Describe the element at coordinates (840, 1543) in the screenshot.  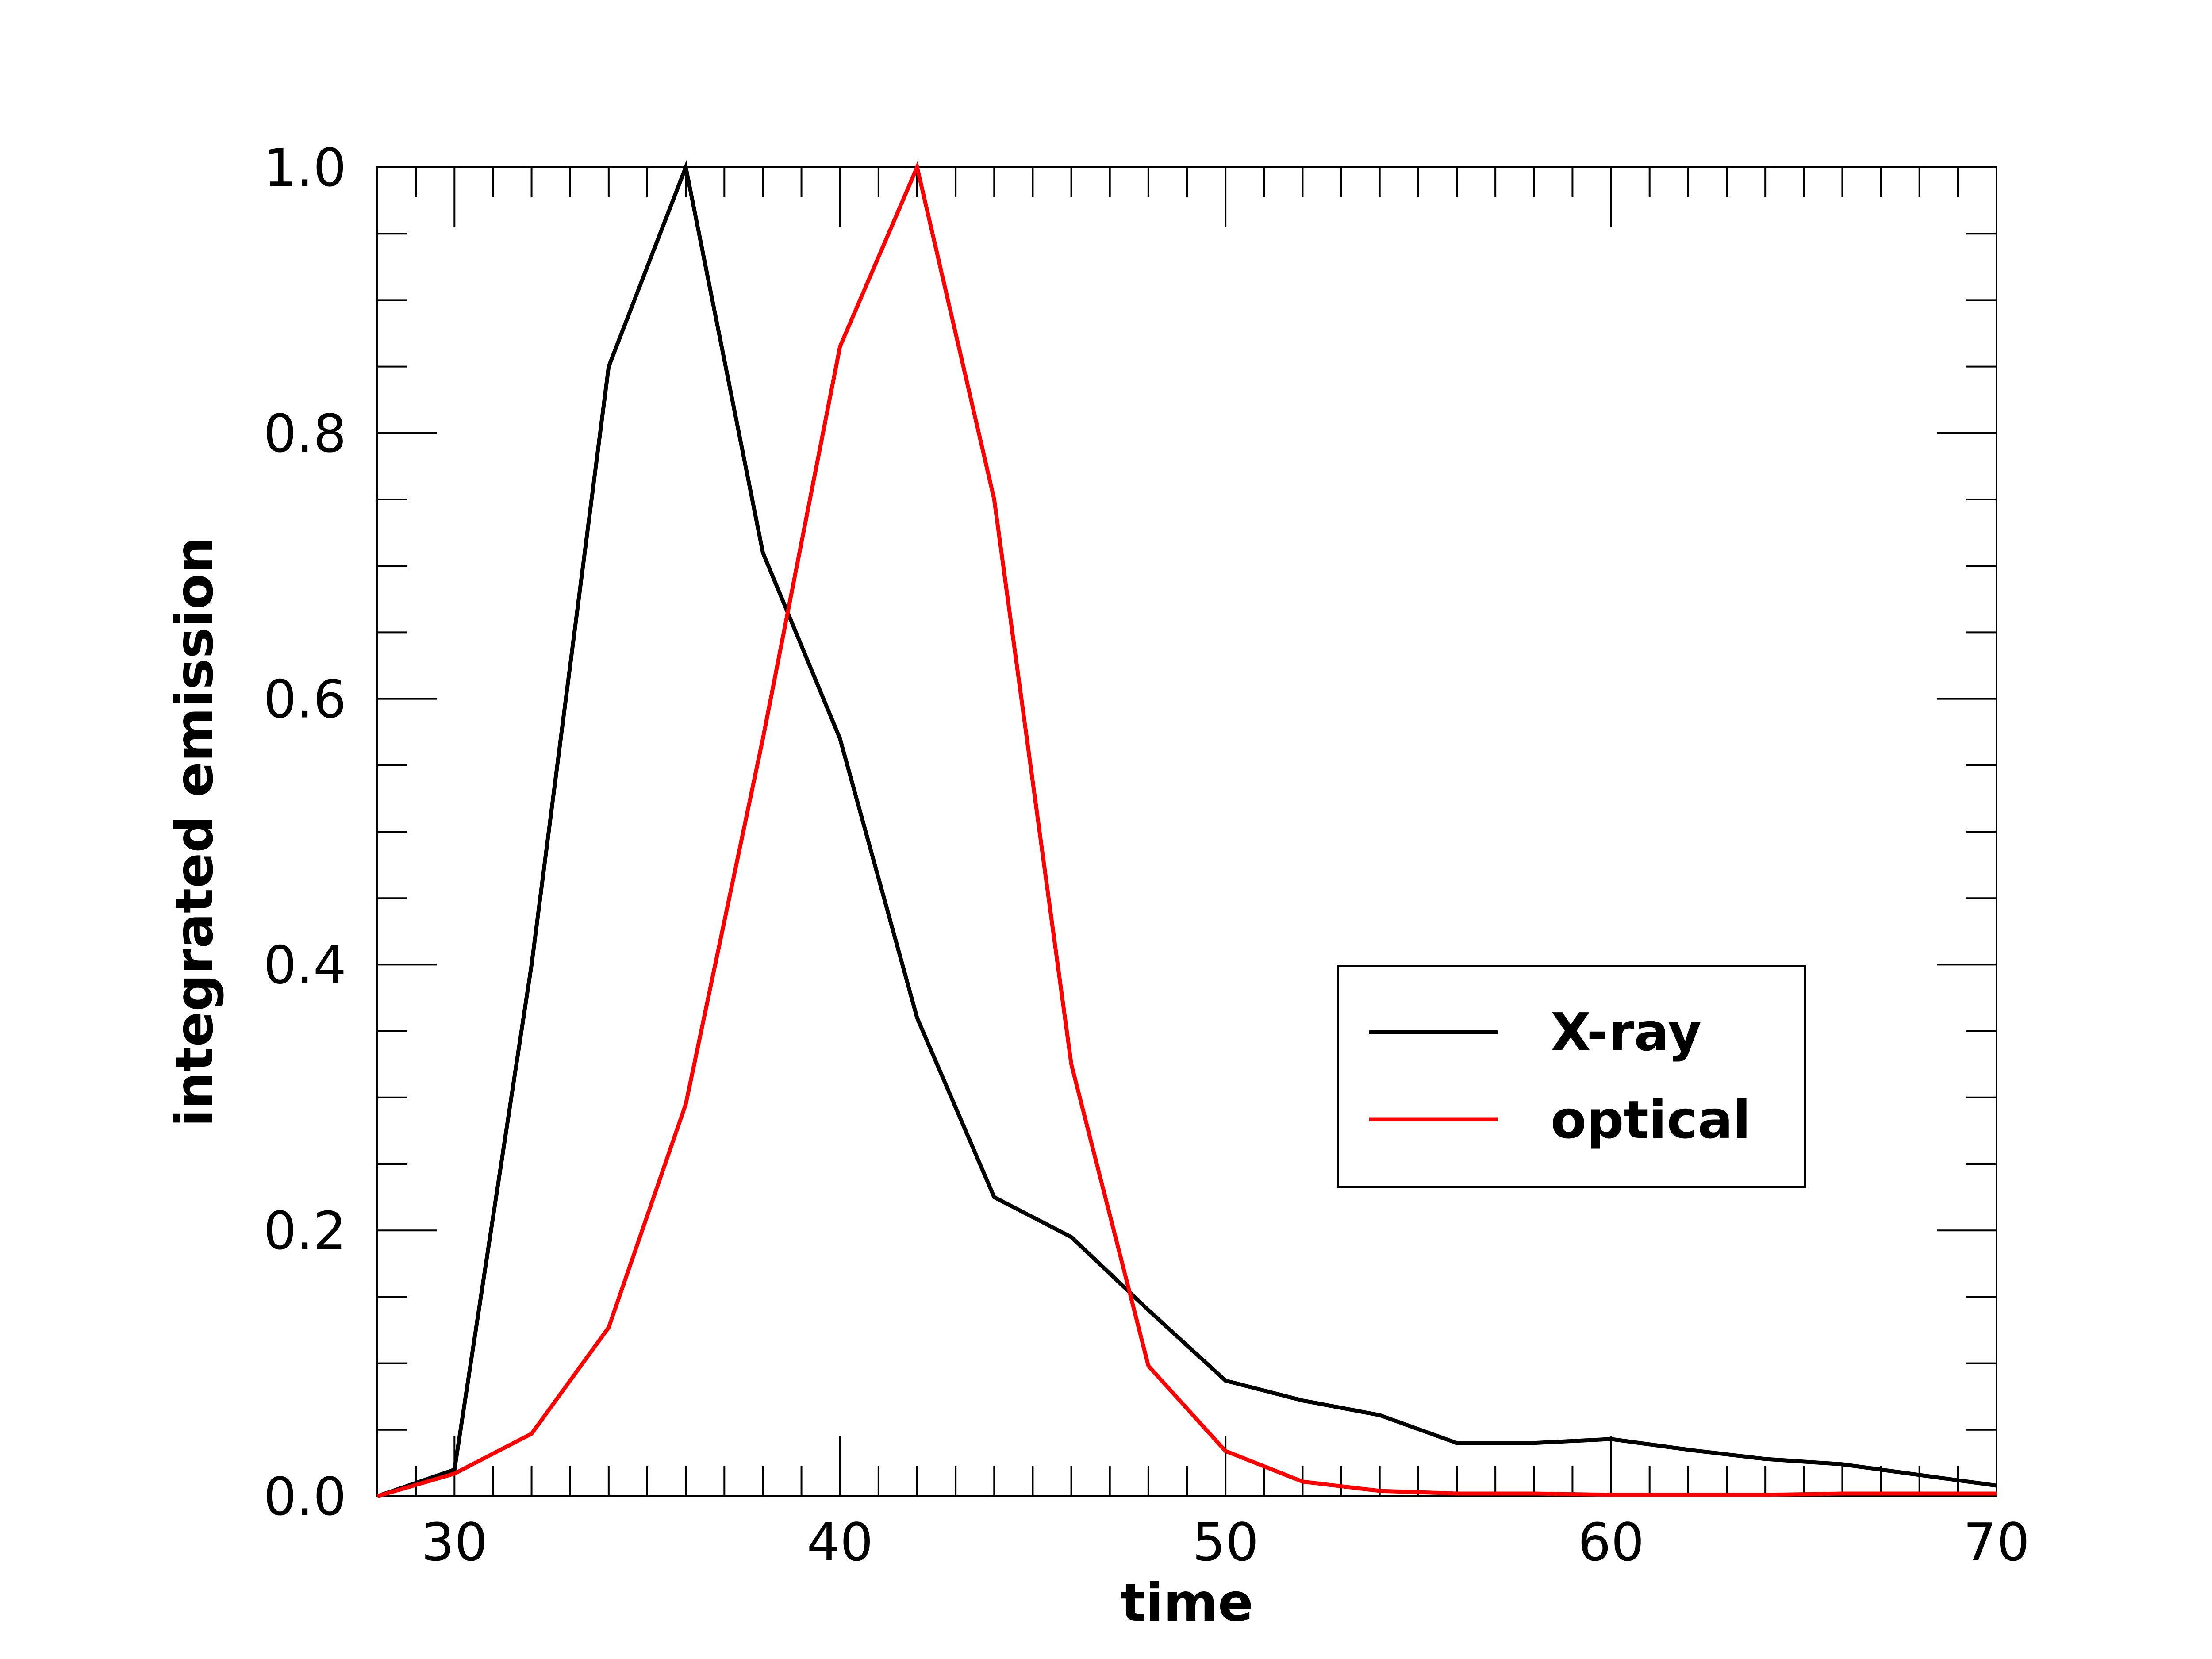
I see `x-tick-label: 40` at that location.